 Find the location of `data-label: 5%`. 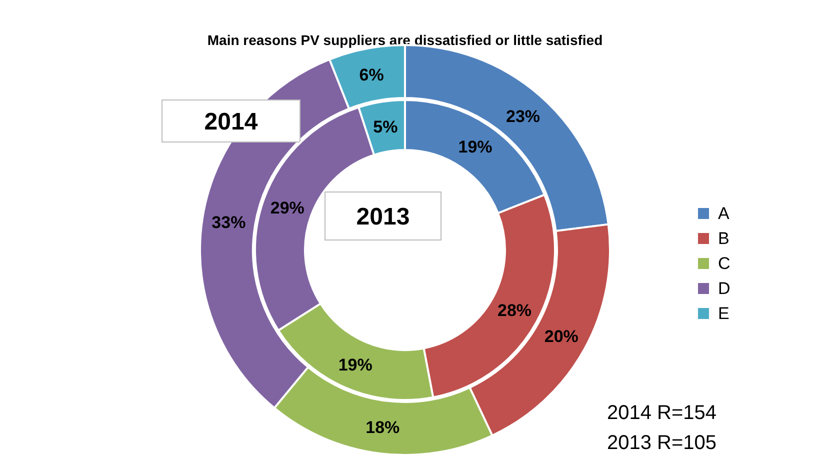

data-label: 5% is located at coordinates (385, 126).